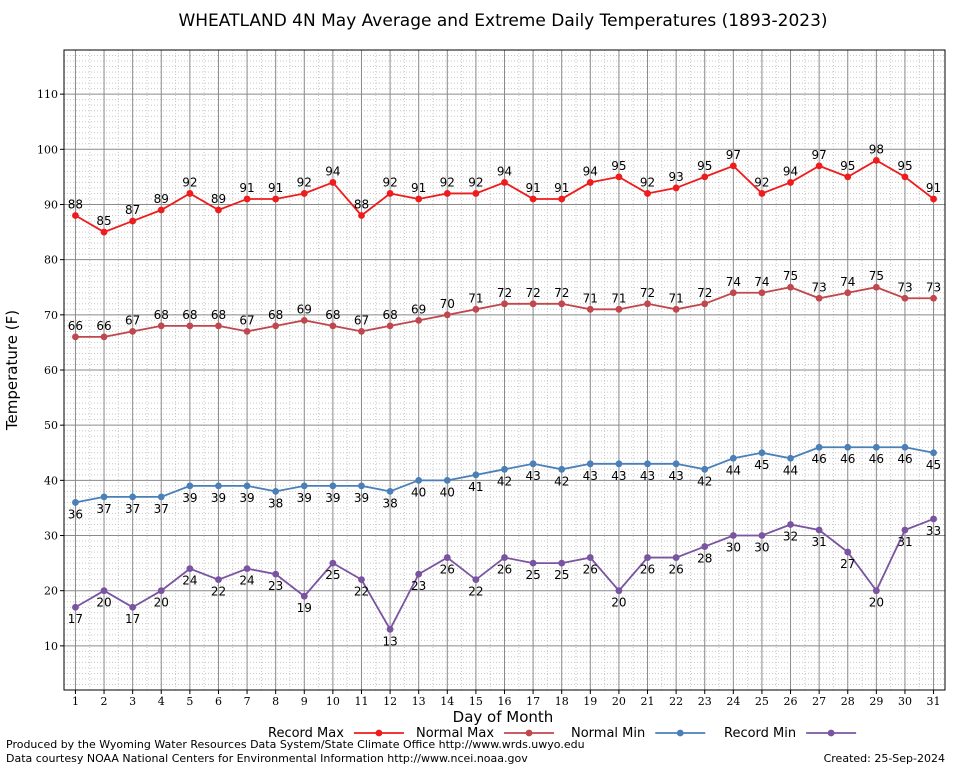 The width and height of the screenshot is (954, 768). I want to click on data-label: 94, so click(504, 171).